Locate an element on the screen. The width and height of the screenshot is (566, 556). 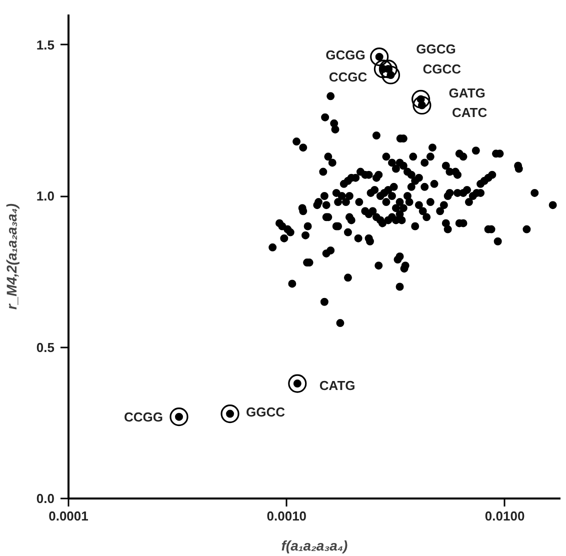
annotation: GGCC is located at coordinates (266, 412).